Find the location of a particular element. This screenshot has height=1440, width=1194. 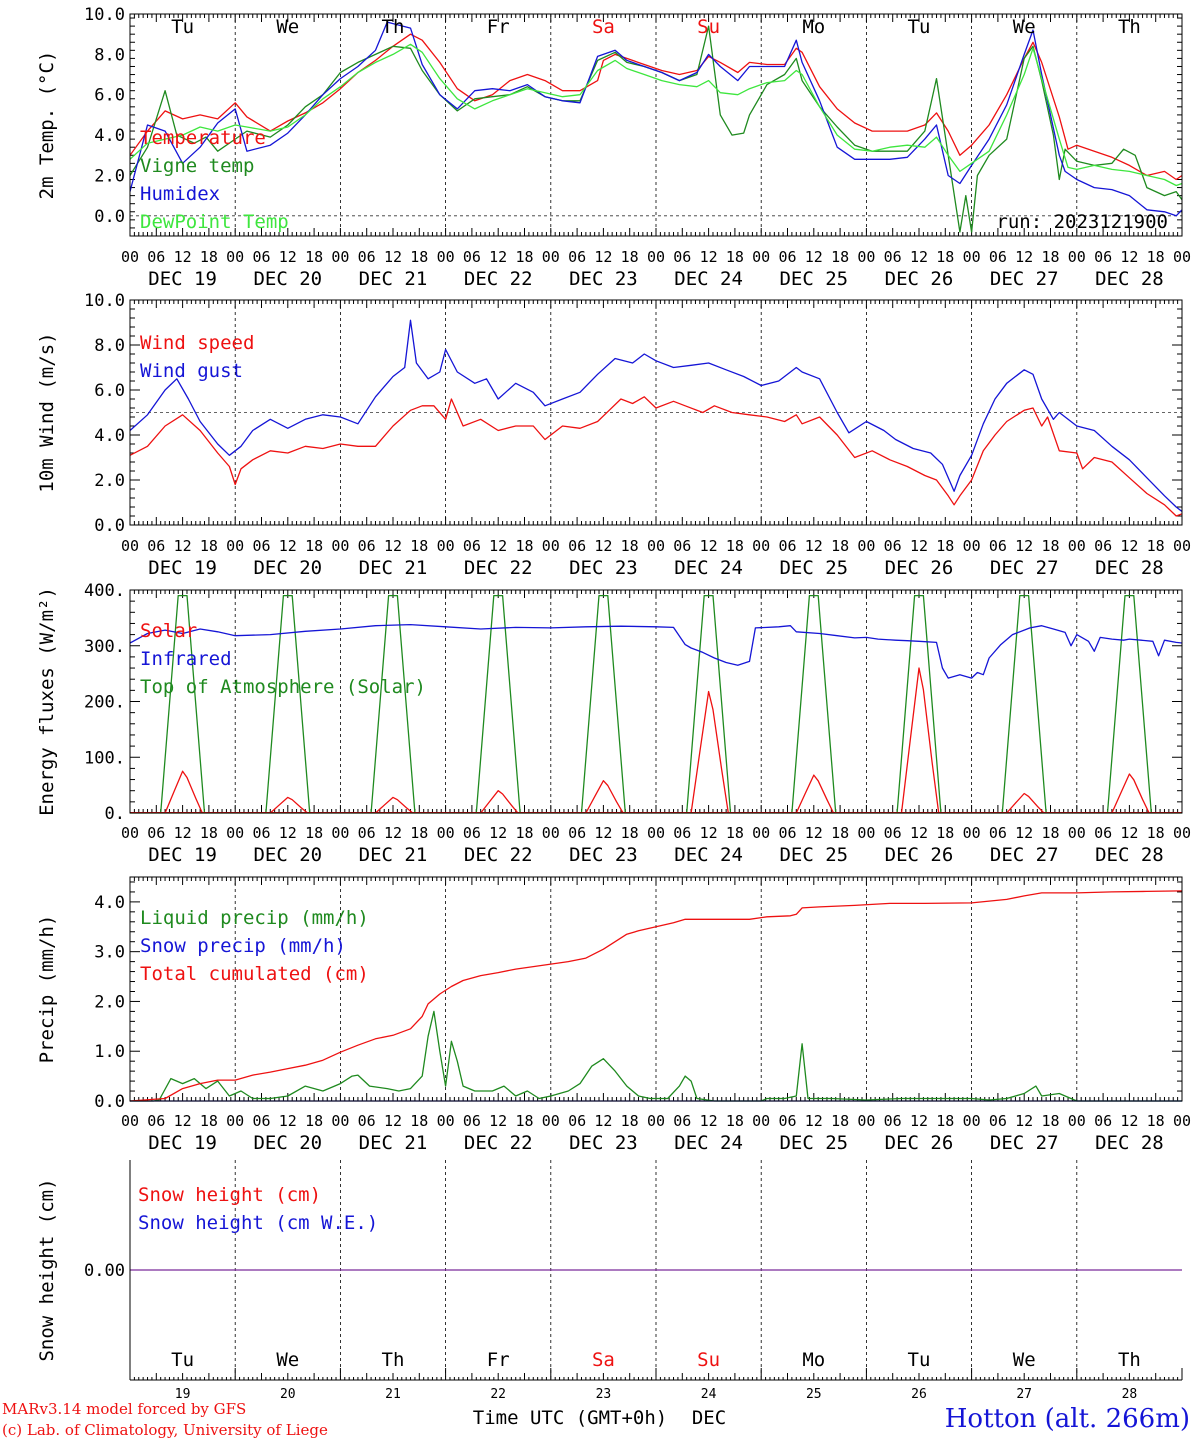

day-number: 24 is located at coordinates (709, 1394).